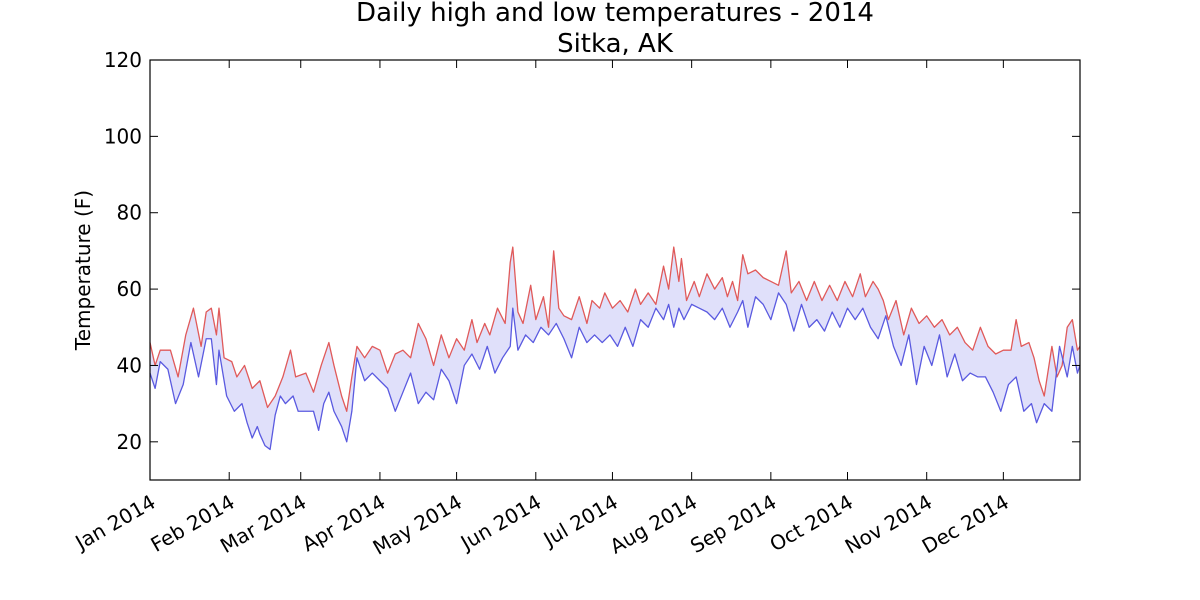 Image resolution: width=1200 pixels, height=600 pixels. What do you see at coordinates (129, 365) in the screenshot?
I see `y-tick-label: 40` at bounding box center [129, 365].